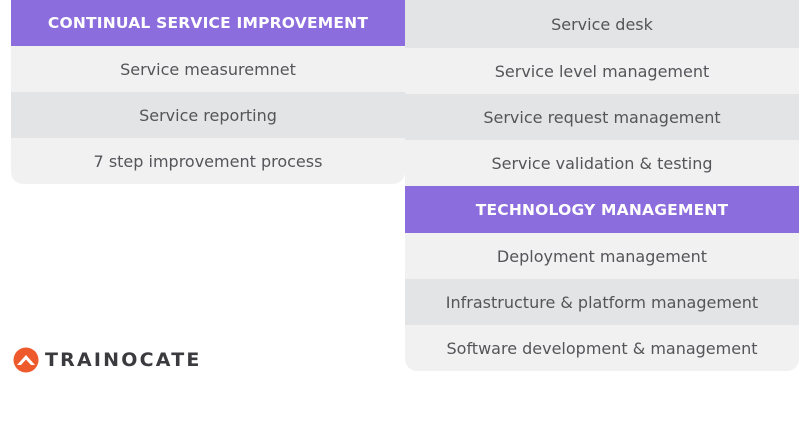 The width and height of the screenshot is (810, 424). Describe the element at coordinates (123, 360) in the screenshot. I see `logo-text: TRAINOCATE` at that location.